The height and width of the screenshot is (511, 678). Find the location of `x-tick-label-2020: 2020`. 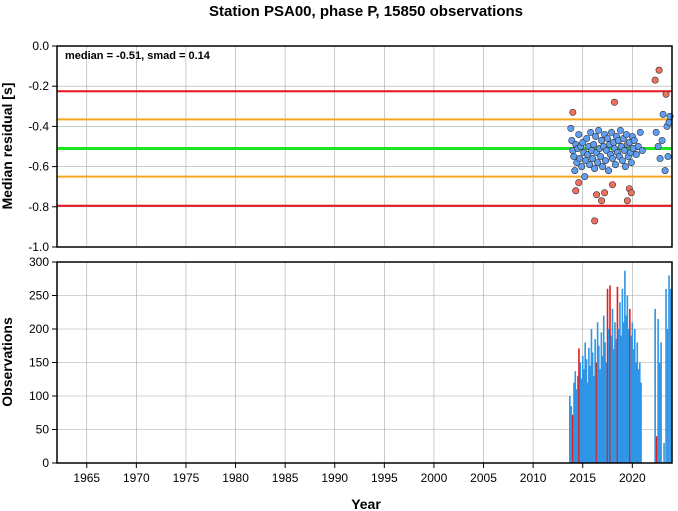

x-tick-label-2020: 2020 is located at coordinates (632, 478).